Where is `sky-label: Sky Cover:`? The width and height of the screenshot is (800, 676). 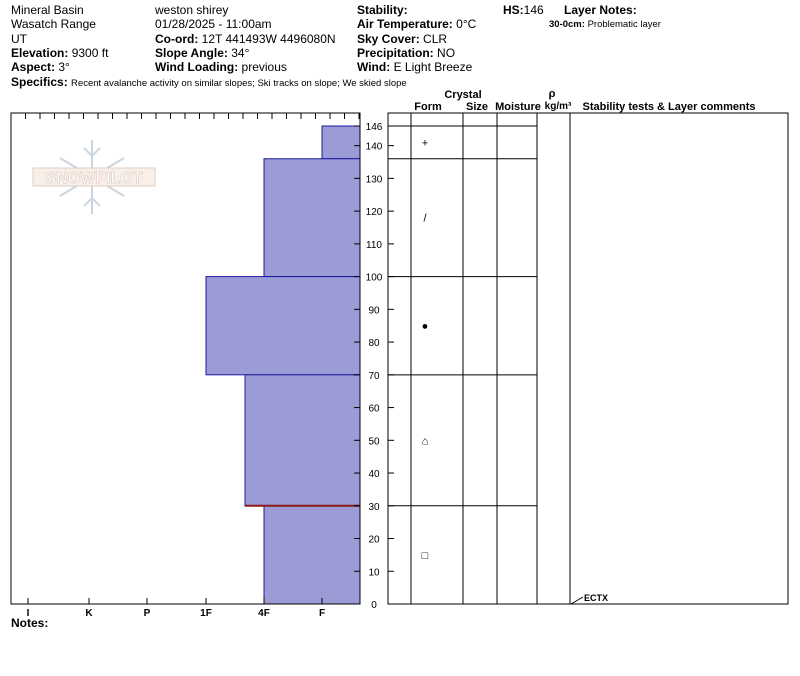 sky-label: Sky Cover: is located at coordinates (388, 39).